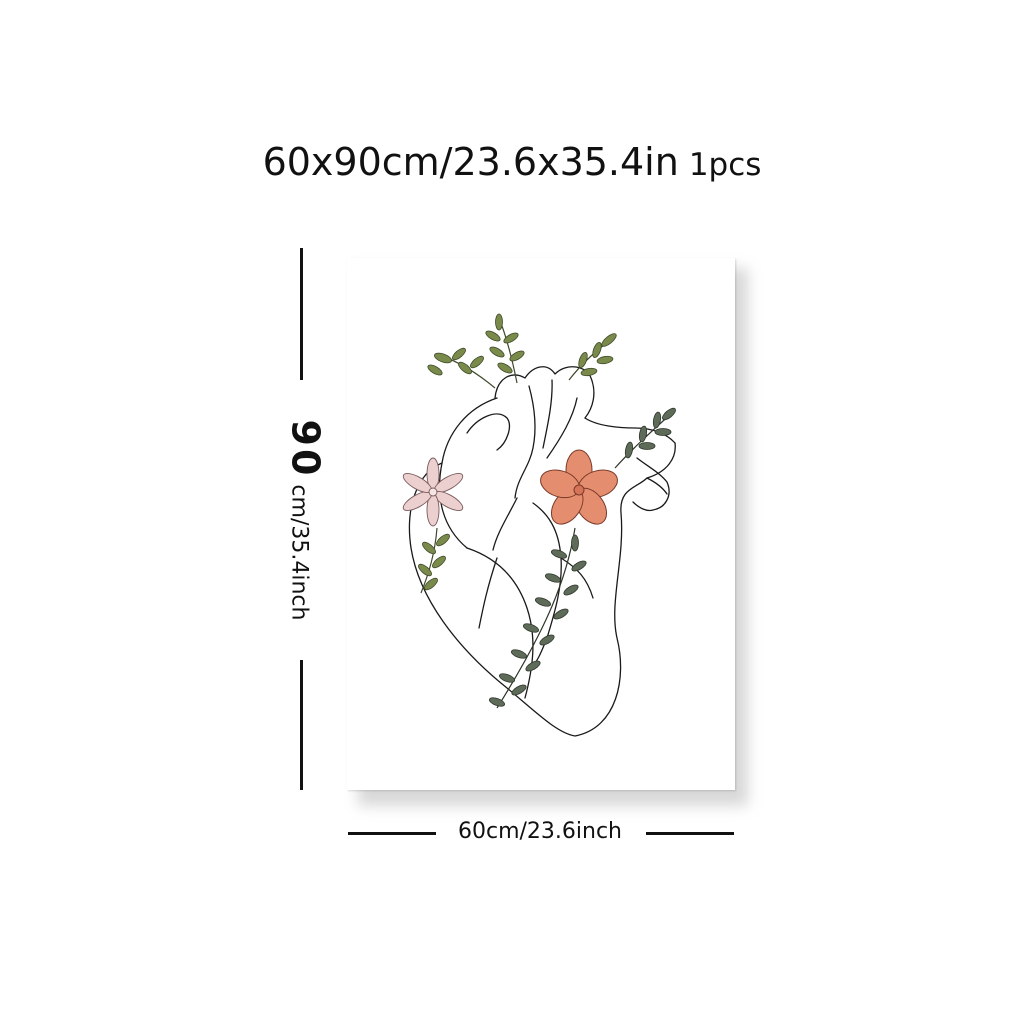  What do you see at coordinates (645, 438) in the screenshot?
I see `leaf-sprig-right` at bounding box center [645, 438].